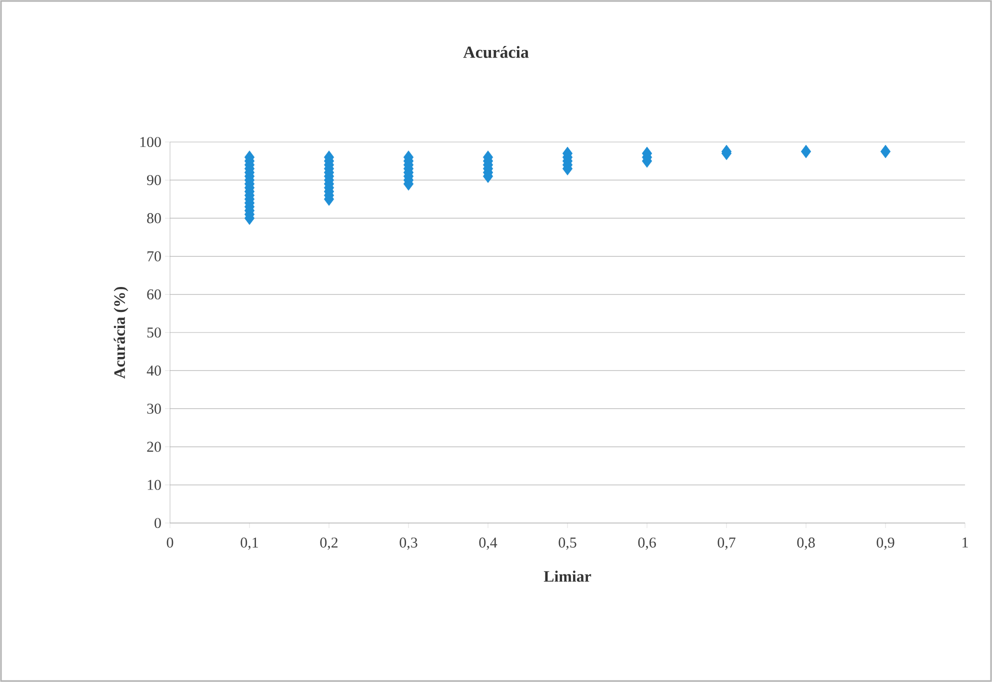 The width and height of the screenshot is (992, 682). Describe the element at coordinates (727, 544) in the screenshot. I see `x-tick-label: 0,7` at that location.